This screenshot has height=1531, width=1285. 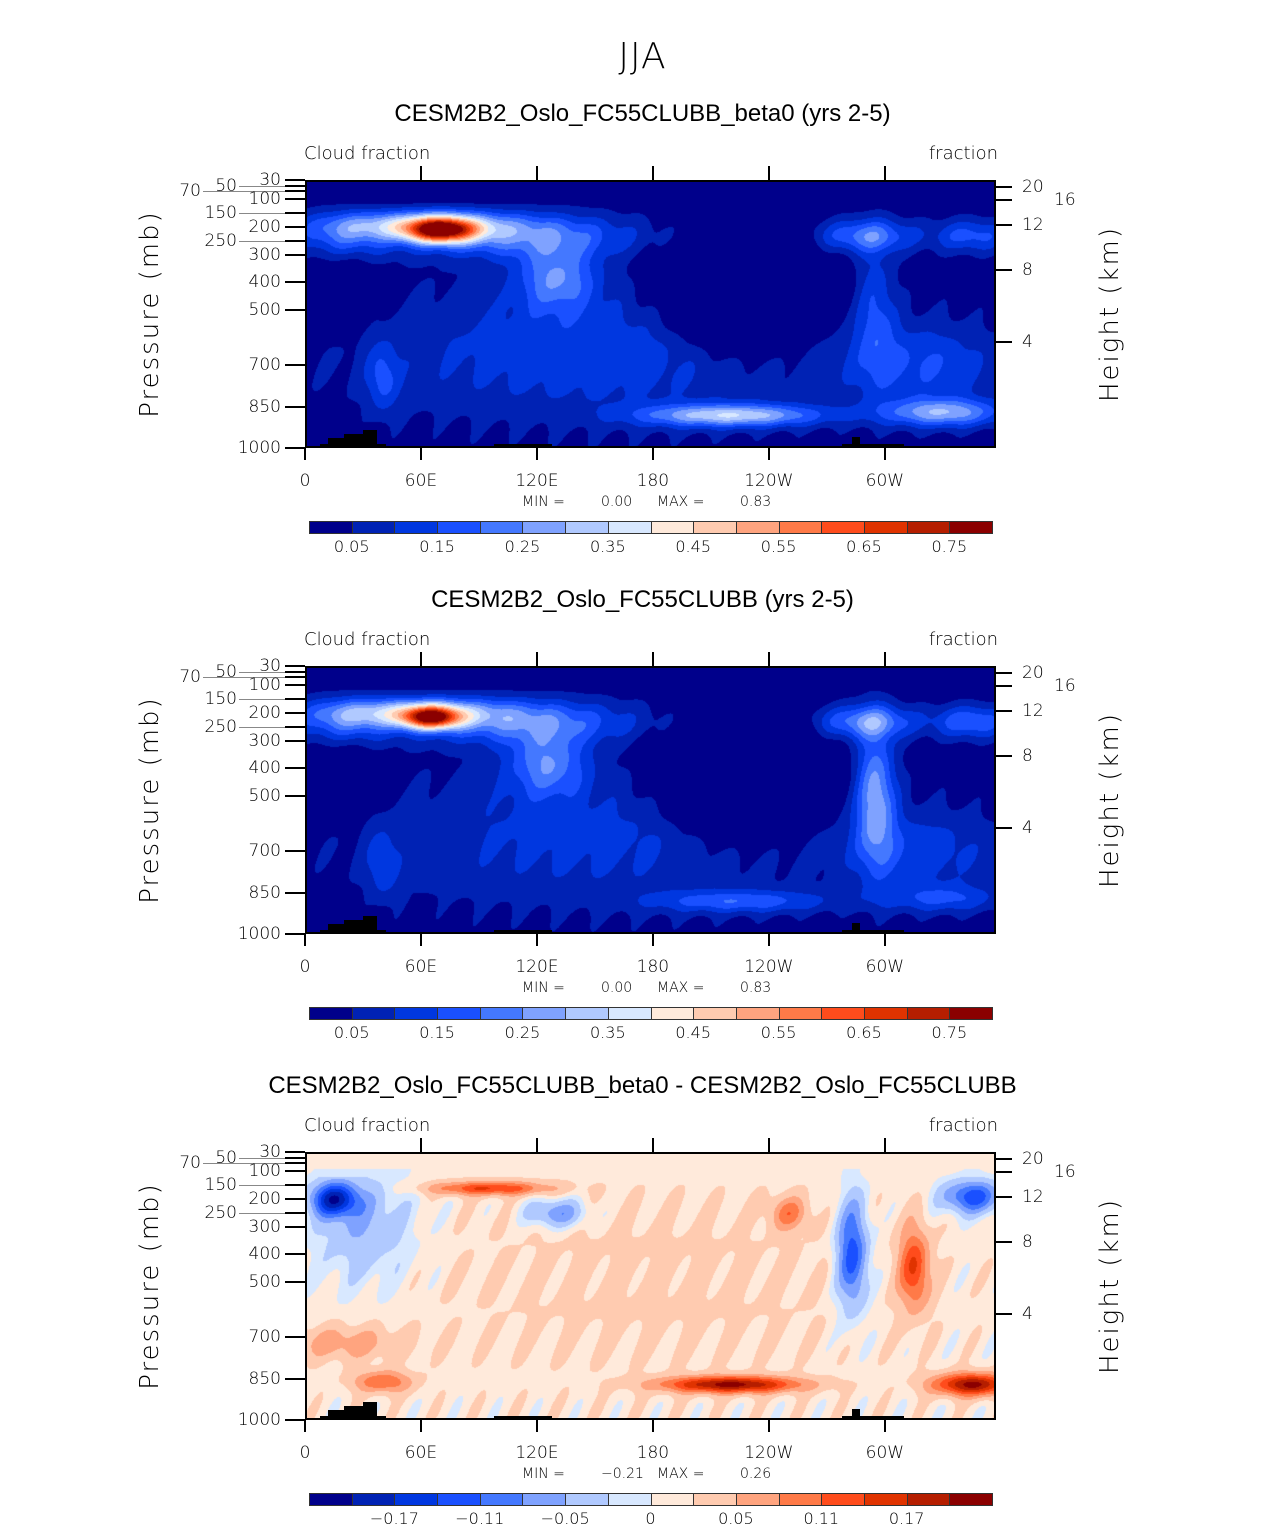 What do you see at coordinates (264, 712) in the screenshot?
I see `y-tick-label: 200` at bounding box center [264, 712].